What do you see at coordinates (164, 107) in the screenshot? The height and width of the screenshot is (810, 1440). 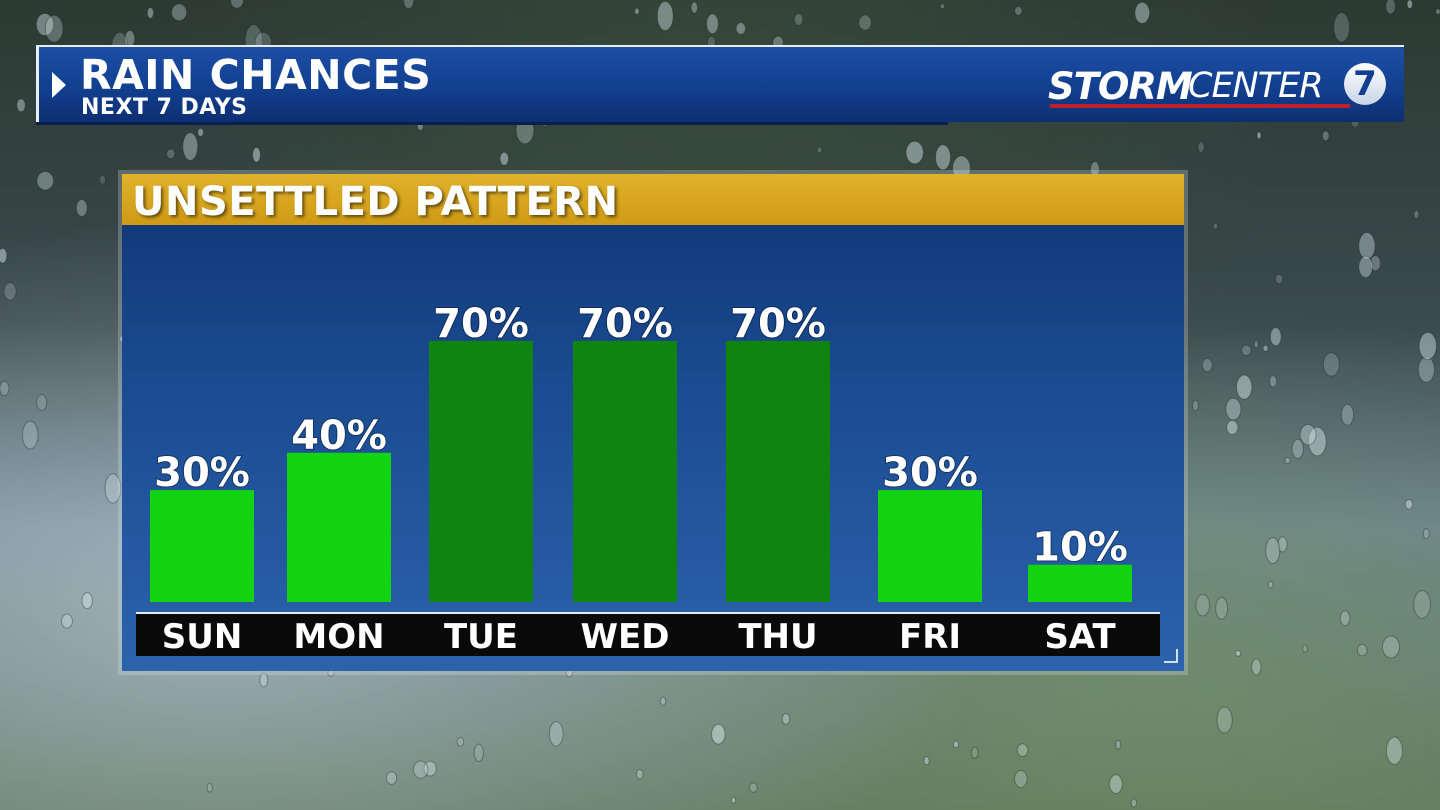 I see `page-subtitle: NEXT 7 DAYS` at bounding box center [164, 107].